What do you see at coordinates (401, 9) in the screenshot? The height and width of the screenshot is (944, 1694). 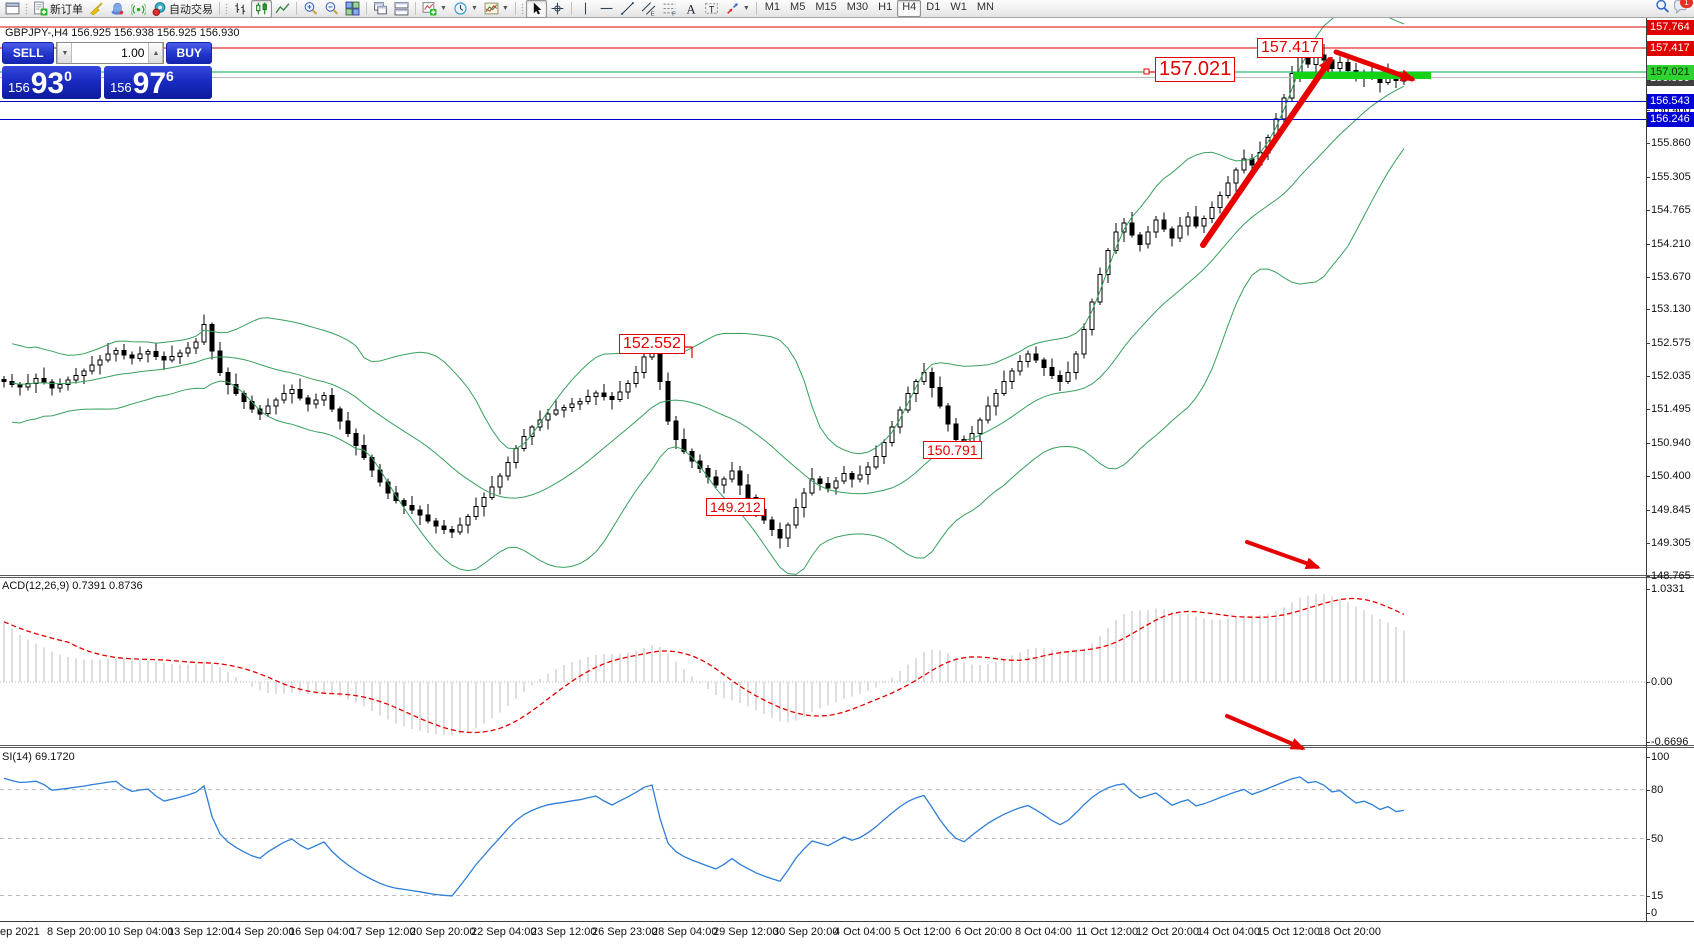 I see `arrange-button` at bounding box center [401, 9].